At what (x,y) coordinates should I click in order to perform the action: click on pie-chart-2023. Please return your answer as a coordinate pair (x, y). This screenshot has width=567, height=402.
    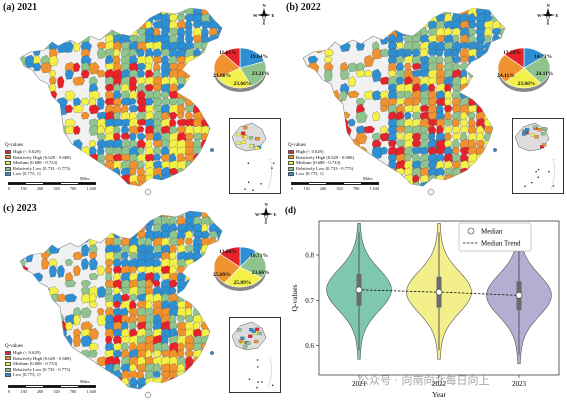
    Looking at the image, I should click on (240, 268).